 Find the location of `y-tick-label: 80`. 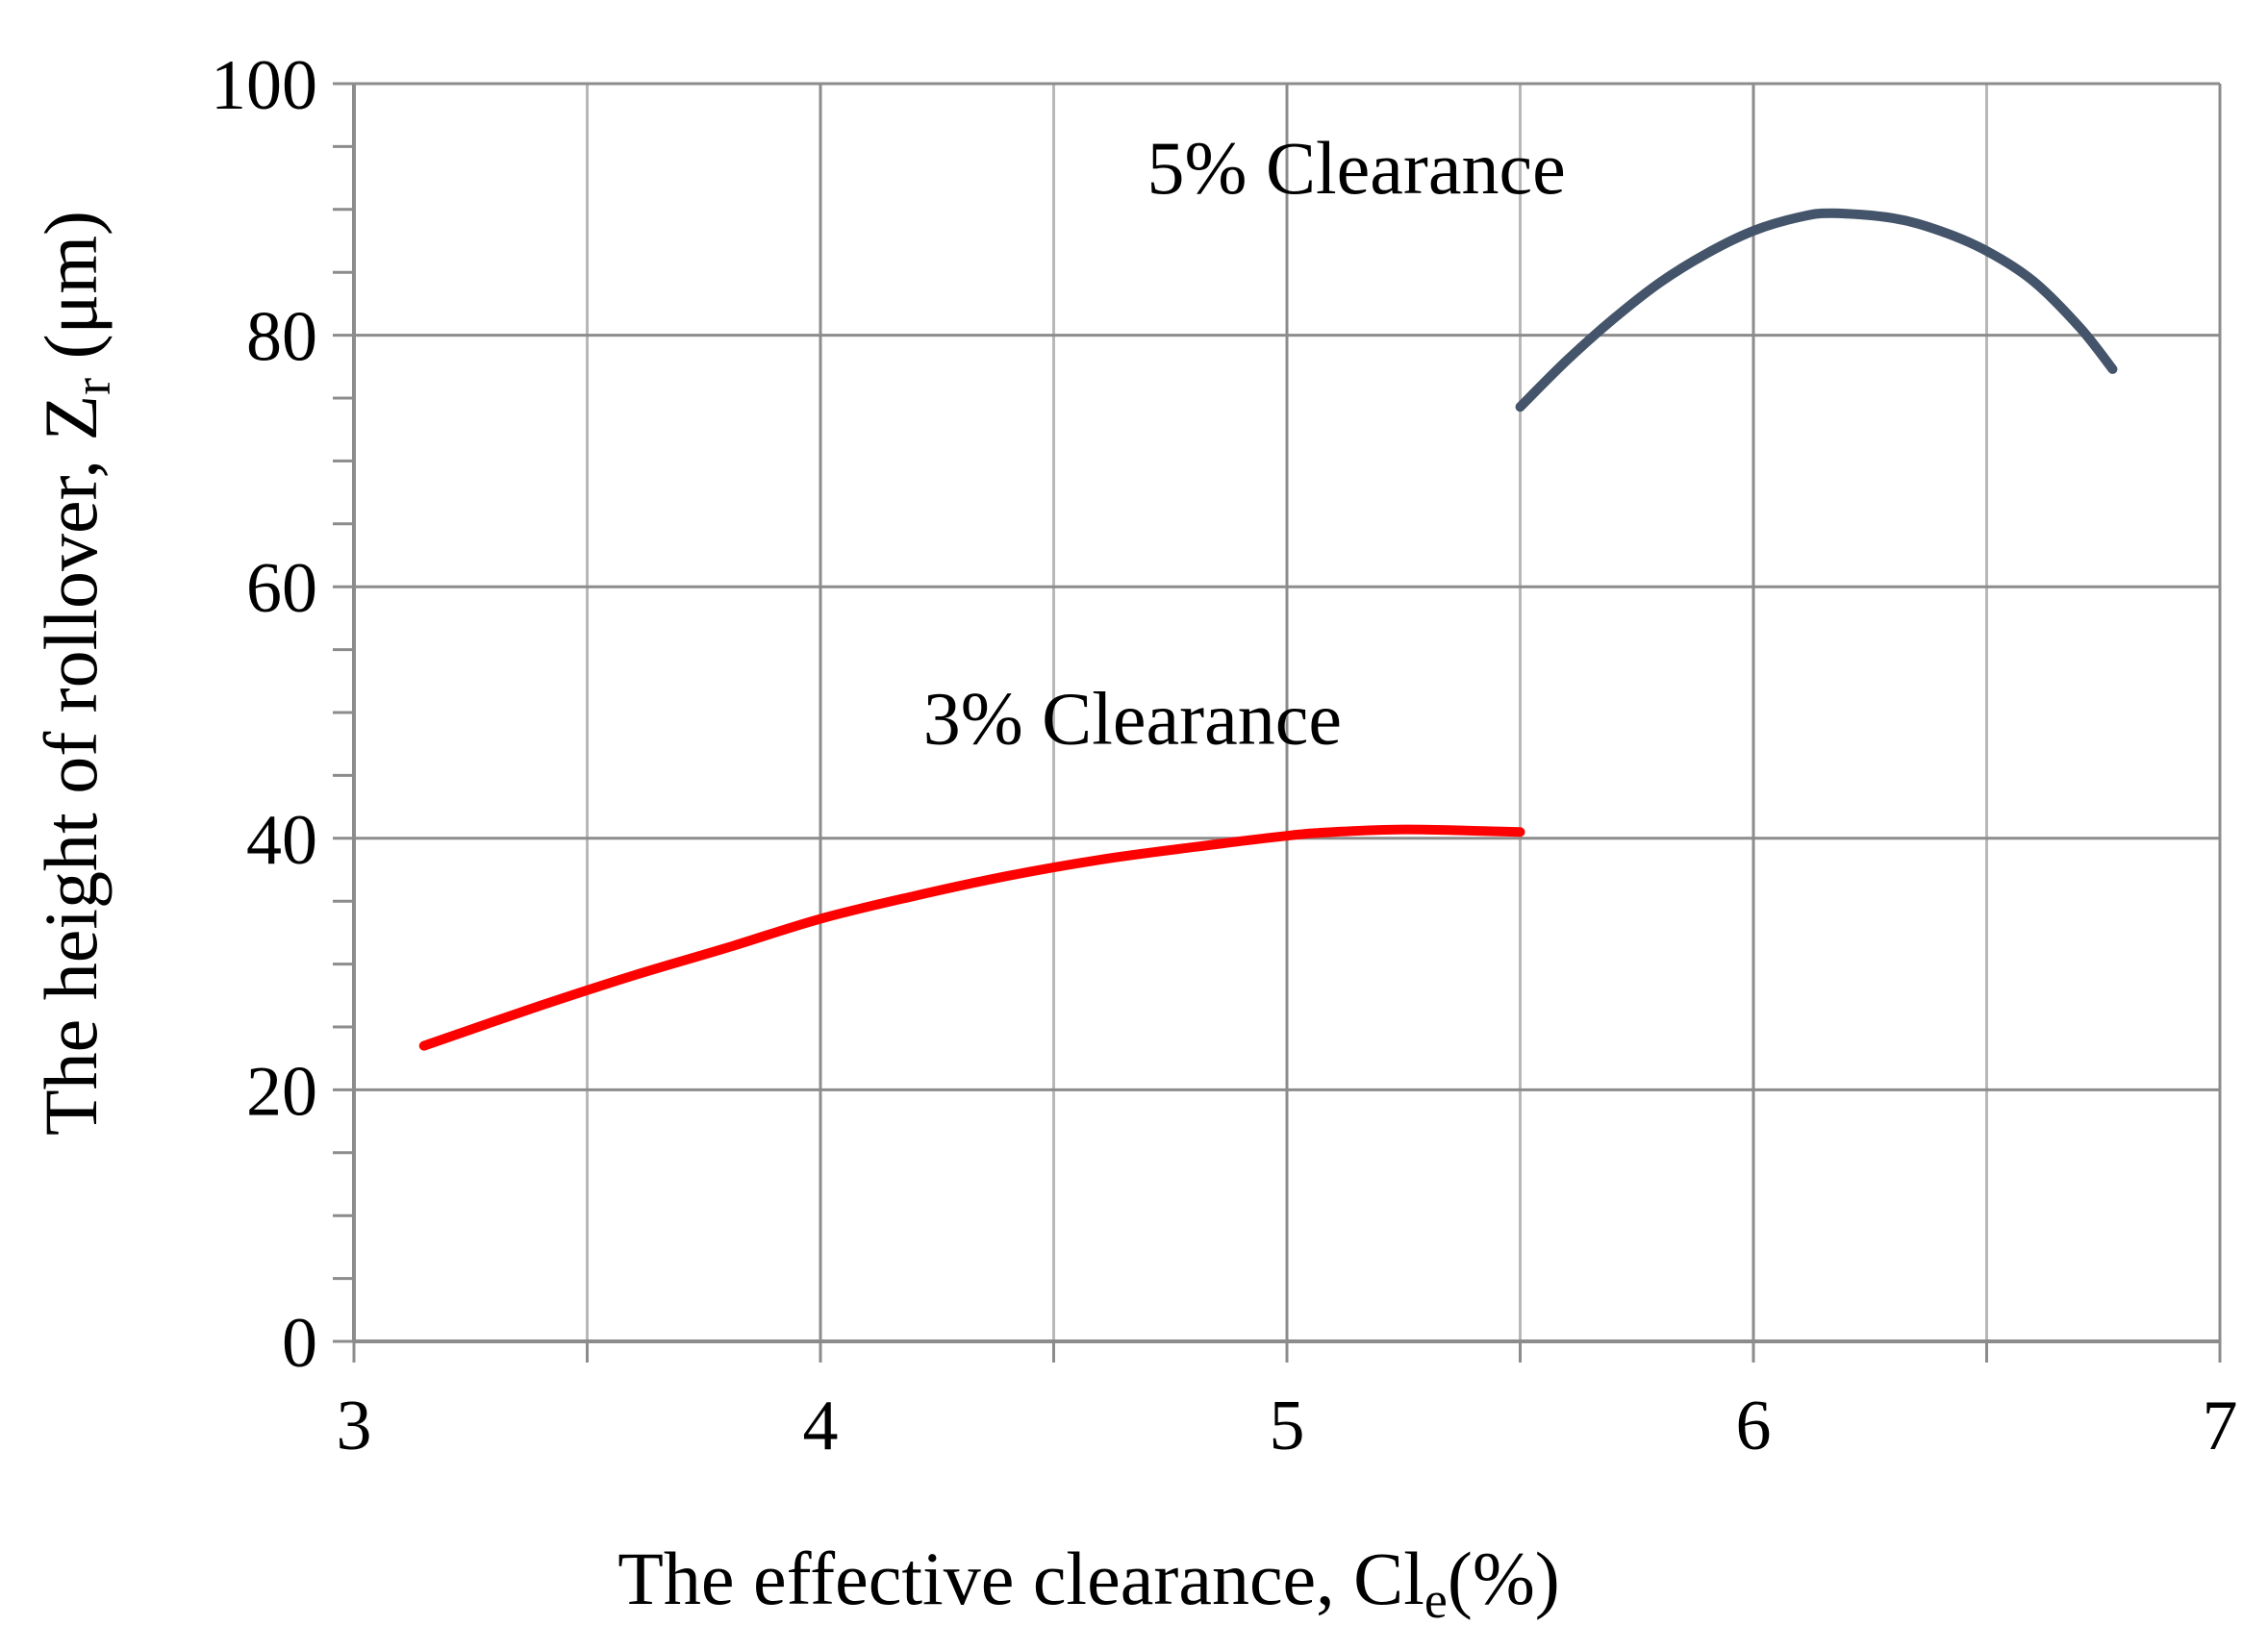

y-tick-label: 80 is located at coordinates (282, 337).